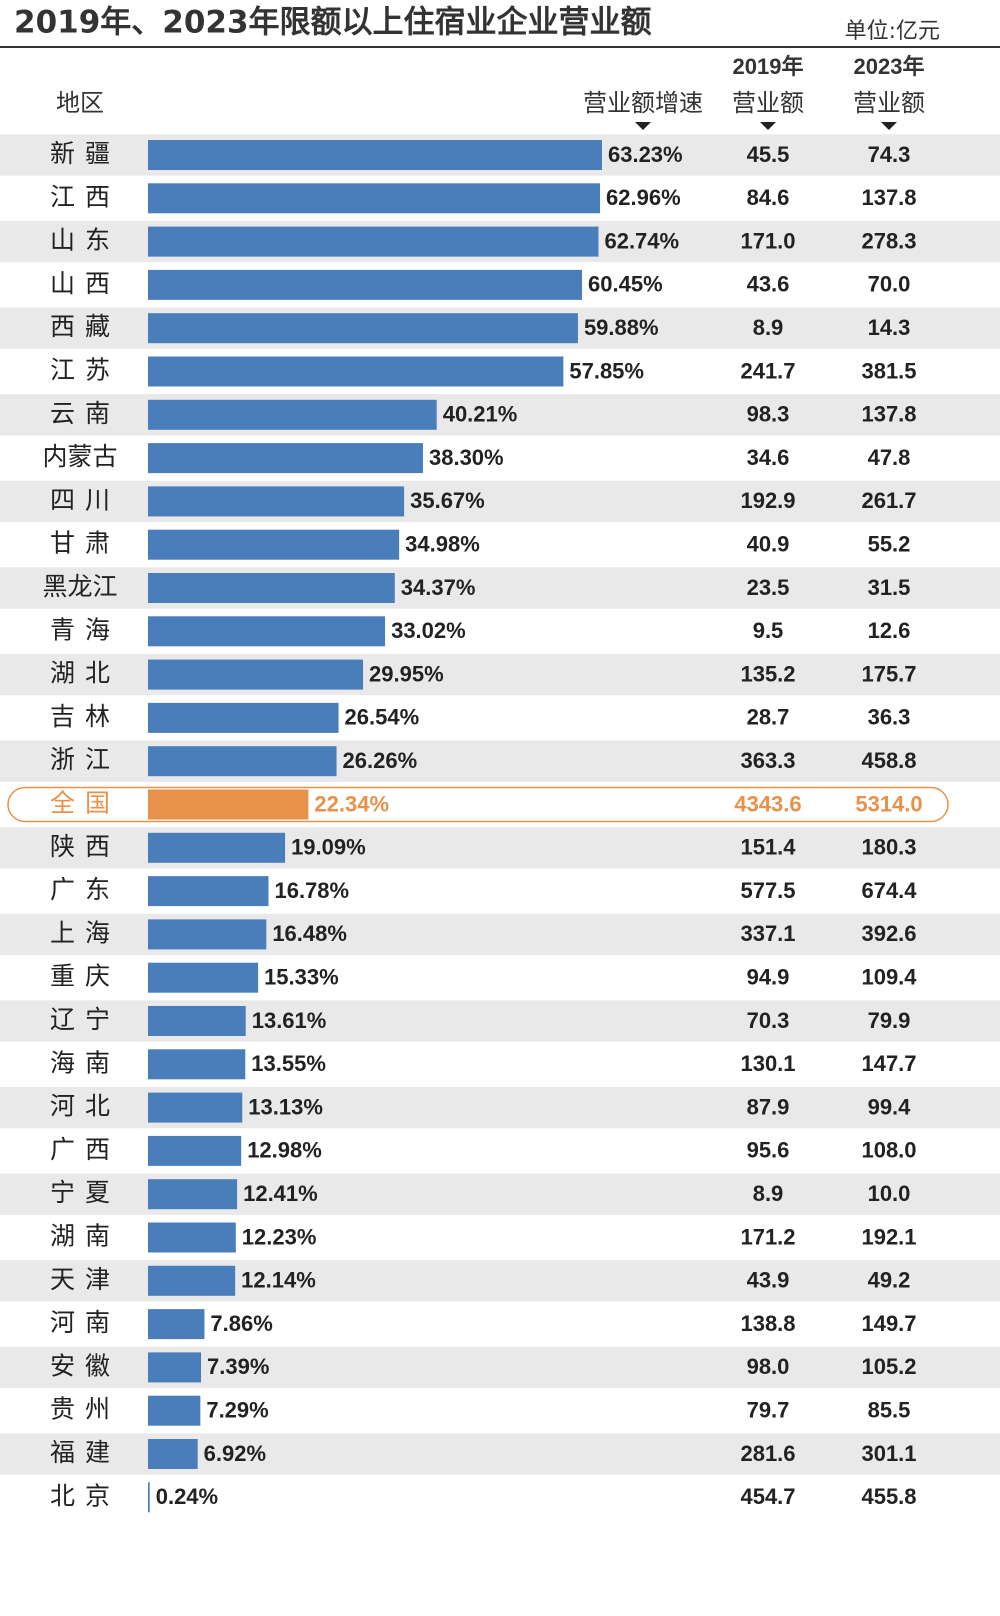 The image size is (1000, 1616). I want to click on value-label: 12.98%, so click(284, 1150).